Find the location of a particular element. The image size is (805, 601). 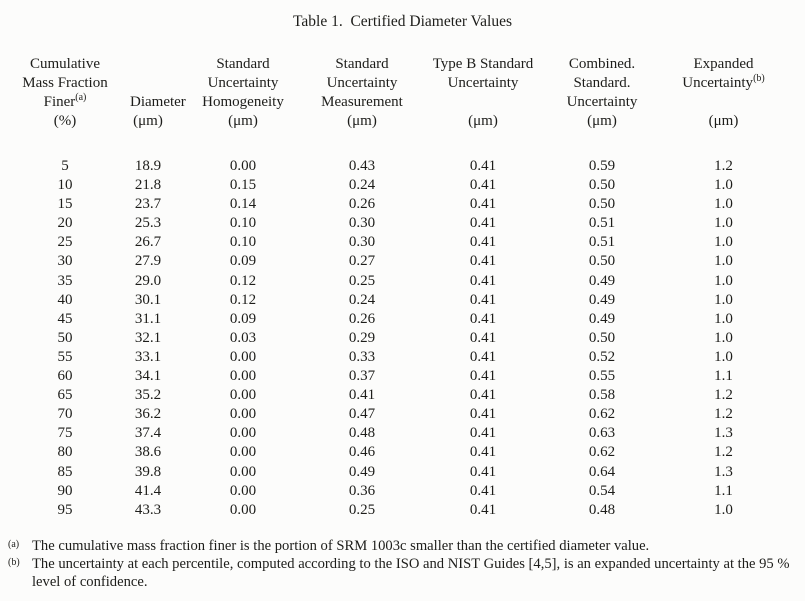

table-cell: 10 is located at coordinates (65, 185).